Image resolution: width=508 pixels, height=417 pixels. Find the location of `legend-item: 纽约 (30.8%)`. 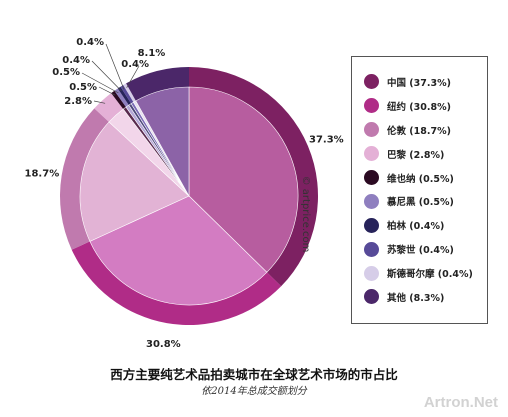

legend-item: 纽约 (30.8%) is located at coordinates (421, 106).